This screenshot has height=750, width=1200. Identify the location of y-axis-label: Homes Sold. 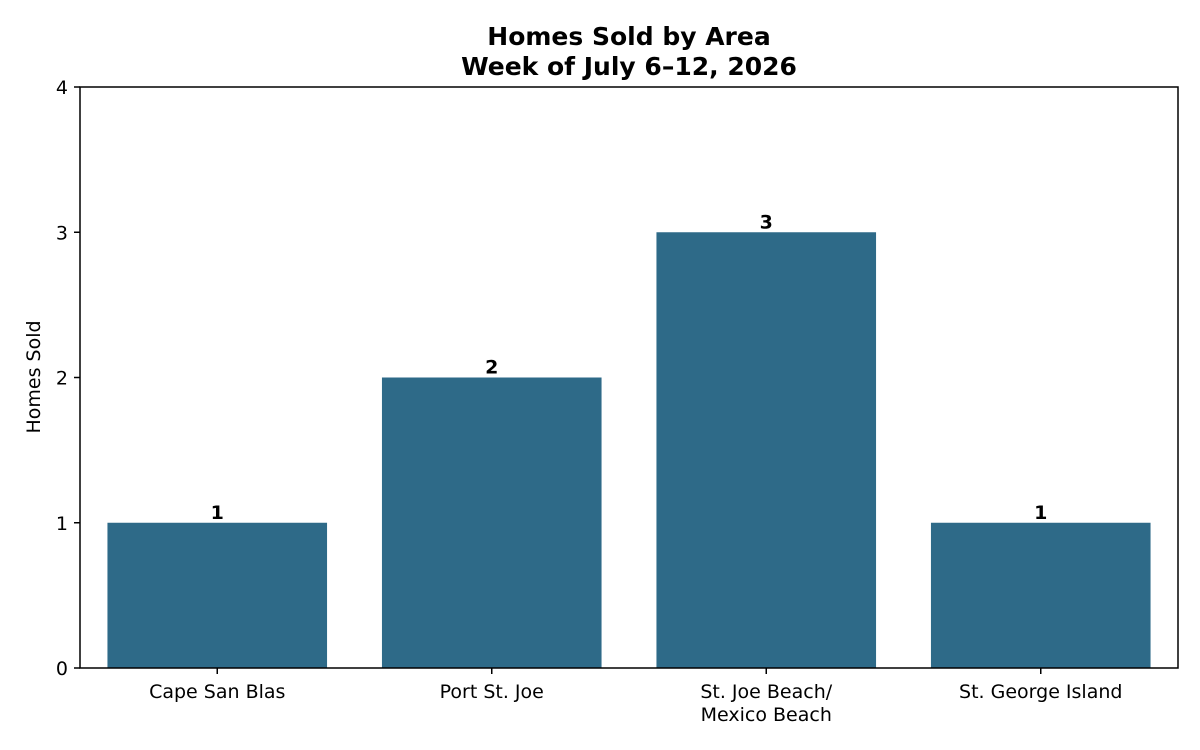
(34, 376).